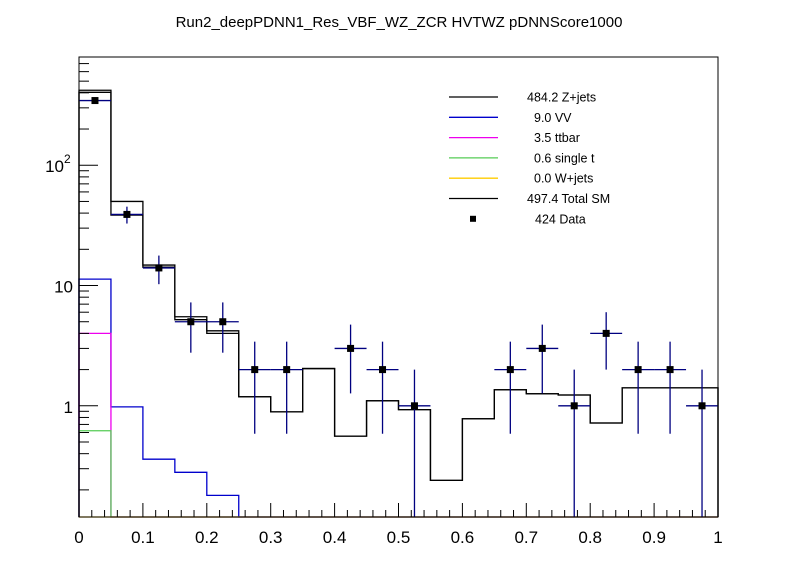 This screenshot has height=575, width=798. I want to click on x-tick-label: 0.3, so click(271, 537).